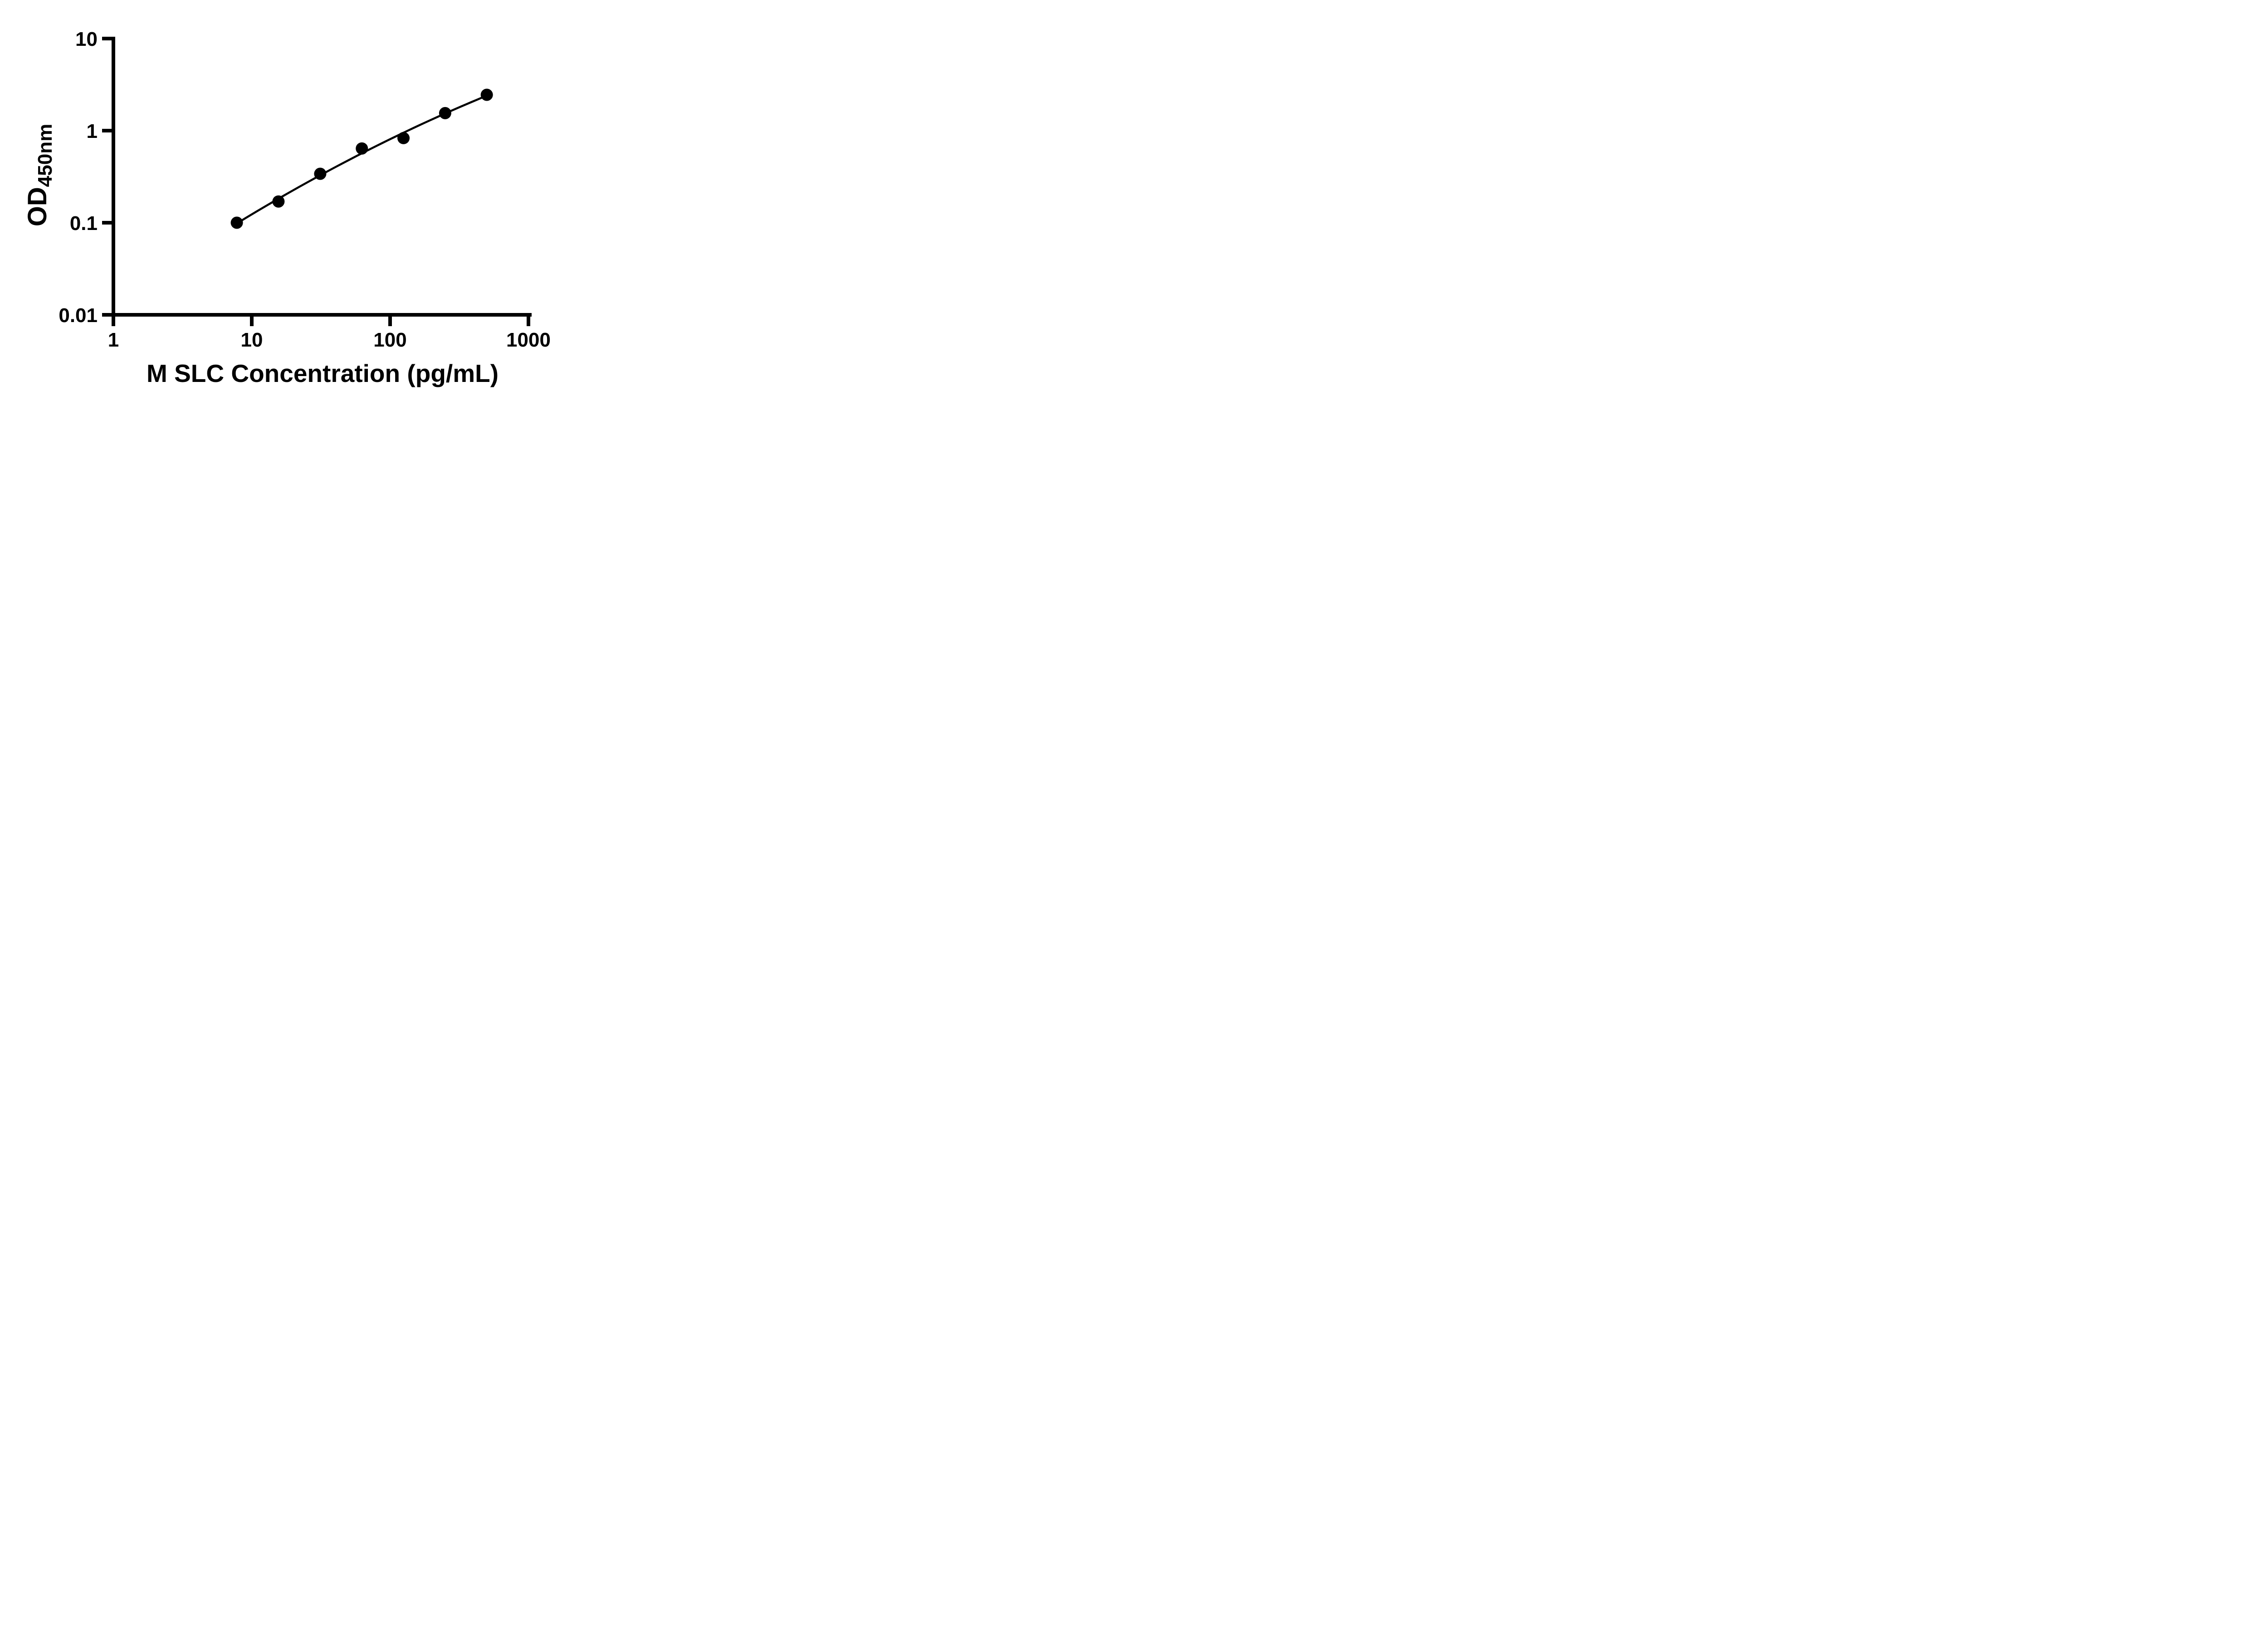  I want to click on y-tick-label: 1, so click(93, 131).